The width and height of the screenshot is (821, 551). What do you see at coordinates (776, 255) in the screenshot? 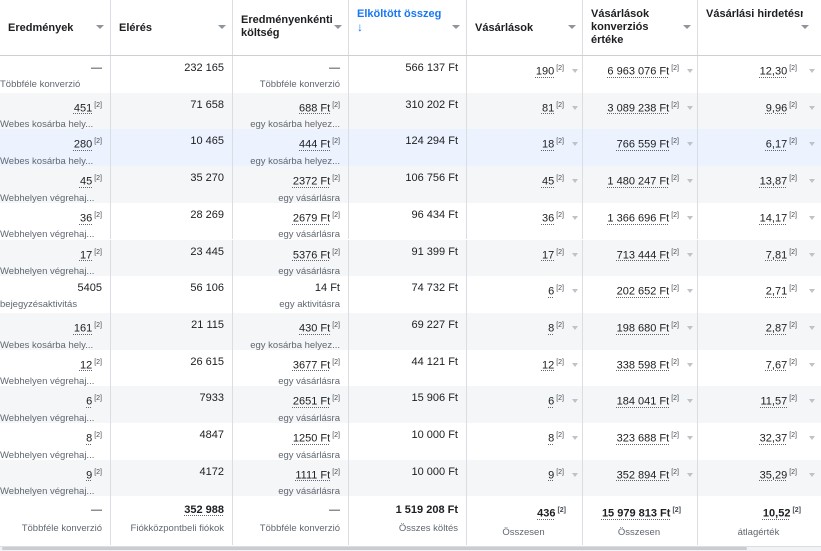
I see `roas-value-number: 7,81` at bounding box center [776, 255].